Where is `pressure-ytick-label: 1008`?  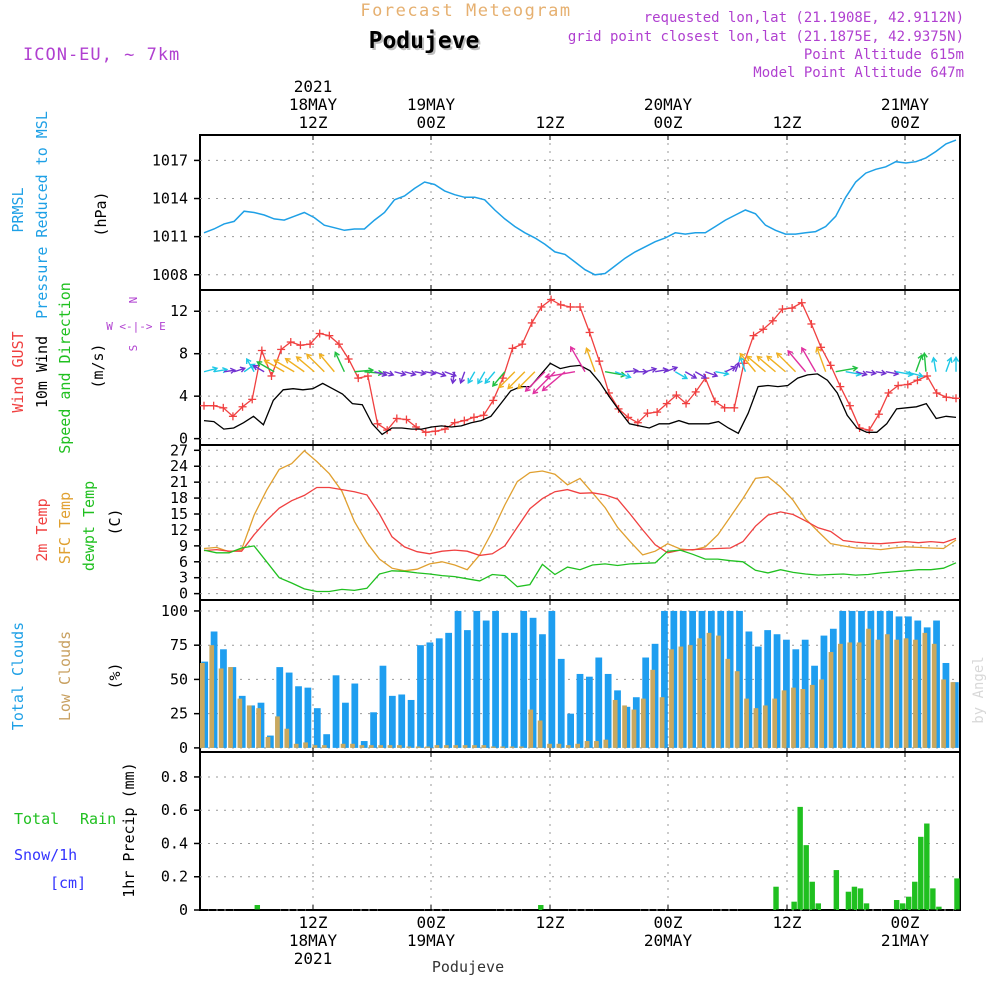 pressure-ytick-label: 1008 is located at coordinates (170, 275).